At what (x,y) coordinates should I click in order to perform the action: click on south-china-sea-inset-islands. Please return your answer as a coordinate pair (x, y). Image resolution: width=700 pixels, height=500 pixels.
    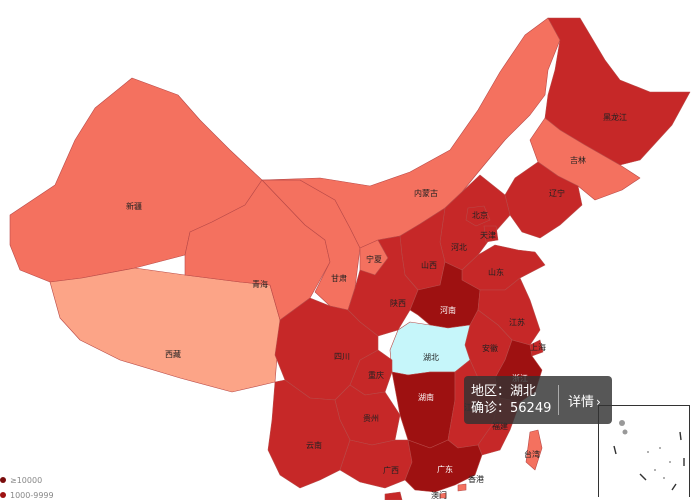
    Looking at the image, I should click on (645, 449).